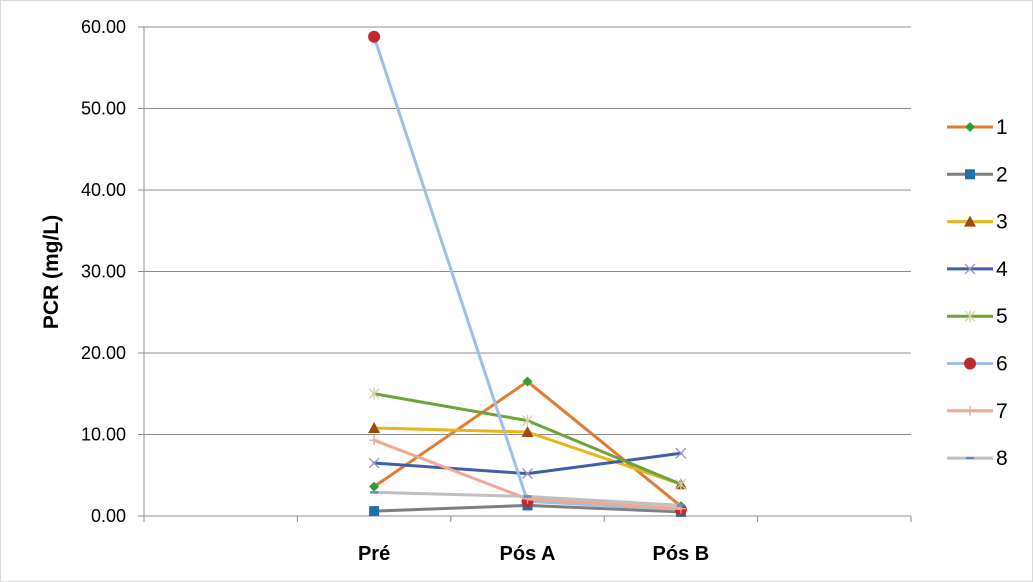 This screenshot has height=582, width=1033. Describe the element at coordinates (977, 316) in the screenshot. I see `legend-item-5: 5` at that location.